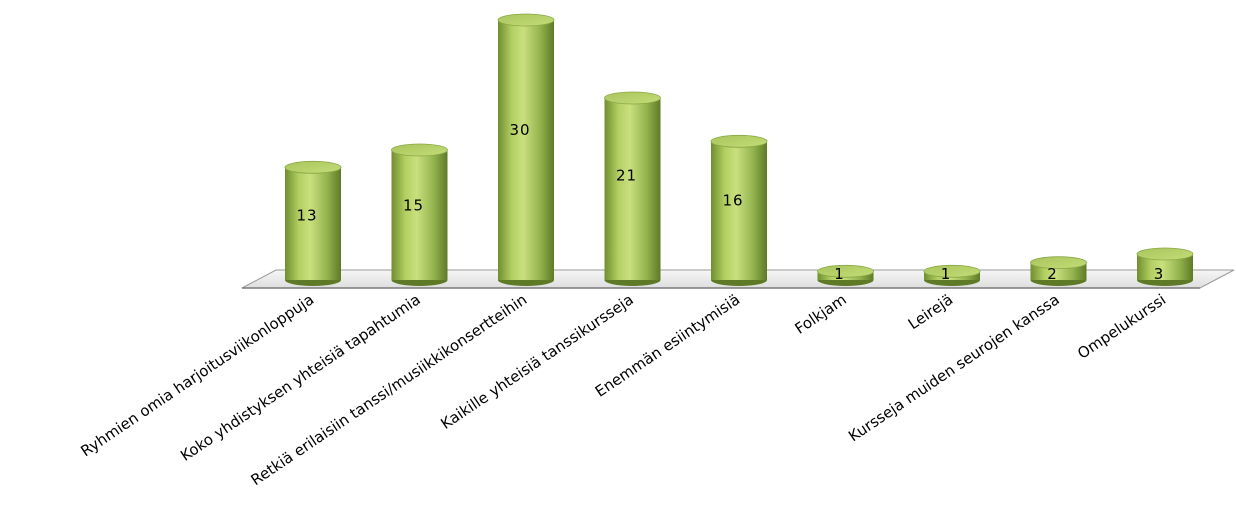 Image resolution: width=1236 pixels, height=526 pixels. I want to click on x-tick-label-1: Ryhmien omia harjoitusviikonloppuja, so click(197, 375).